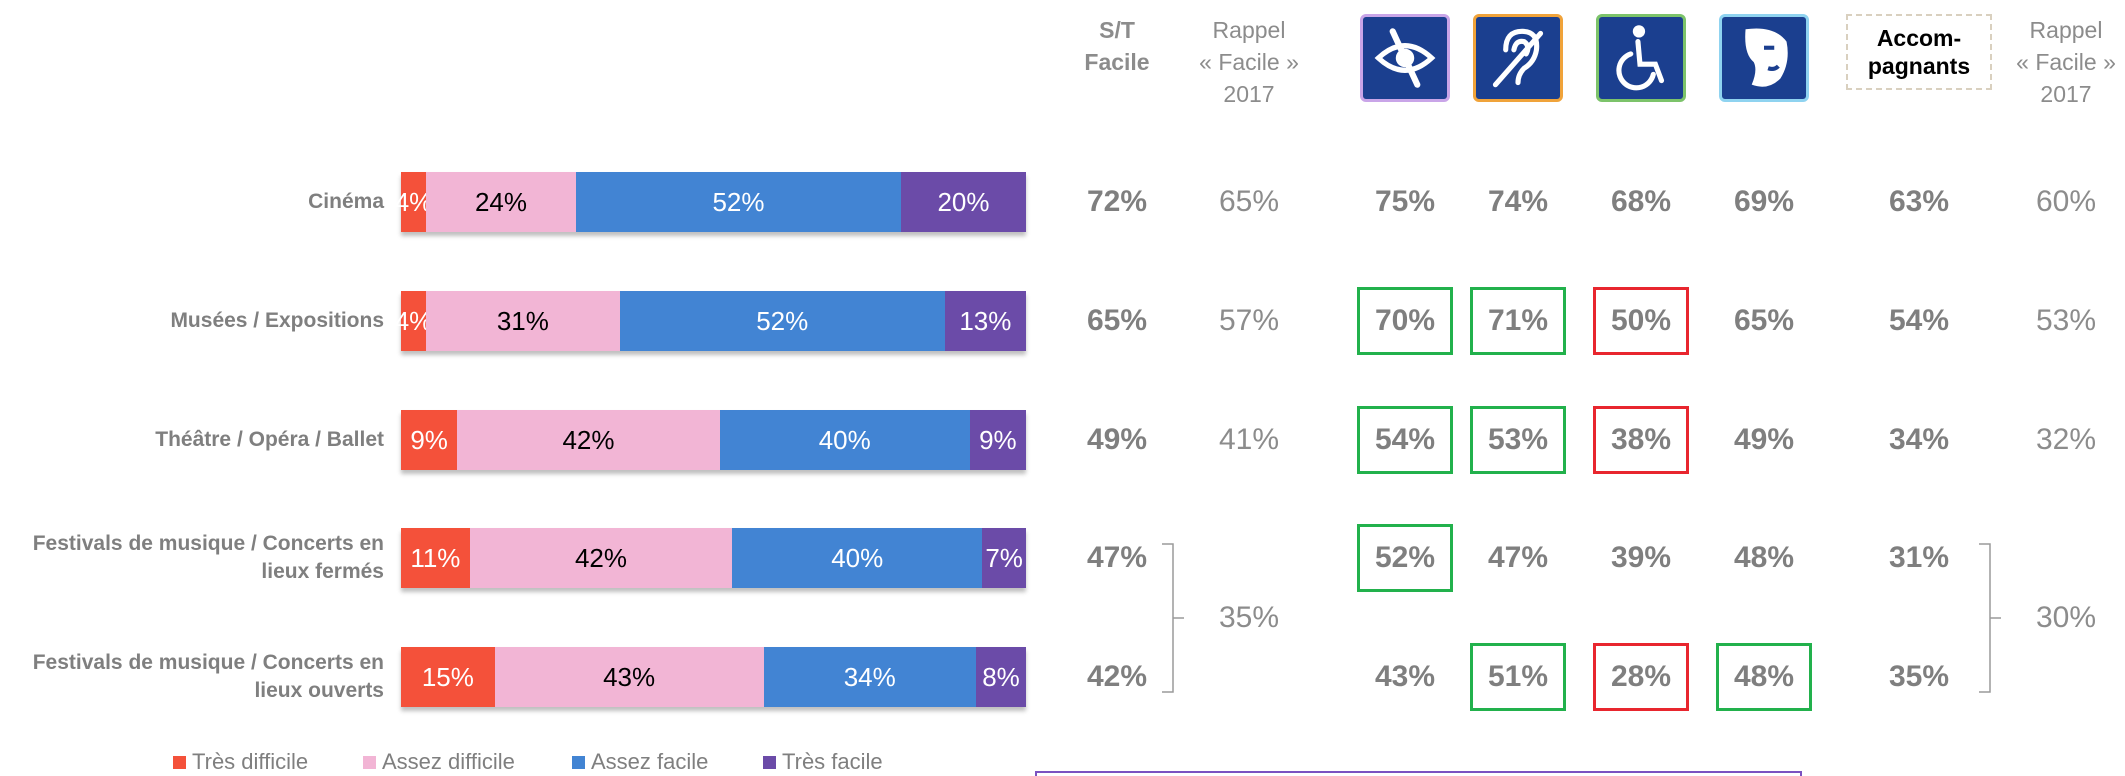 Image resolution: width=2125 pixels, height=776 pixels. Describe the element at coordinates (1405, 201) in the screenshot. I see `table-cell: 75%` at that location.